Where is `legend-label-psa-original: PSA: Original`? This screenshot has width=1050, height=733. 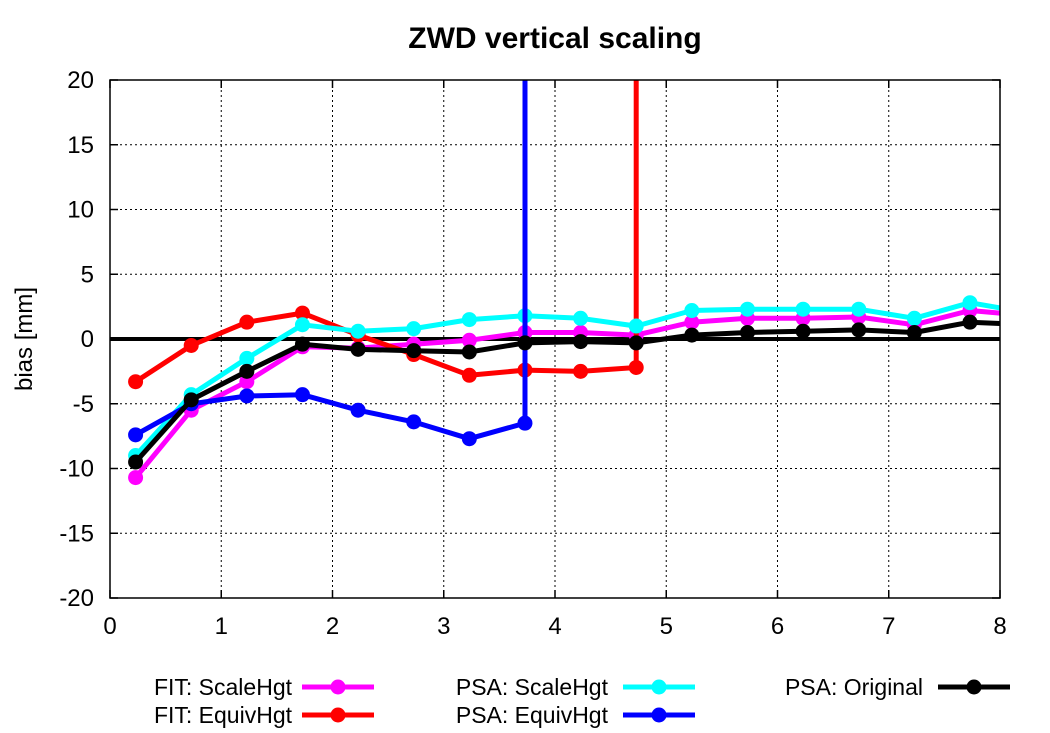 legend-label-psa-original: PSA: Original is located at coordinates (854, 687).